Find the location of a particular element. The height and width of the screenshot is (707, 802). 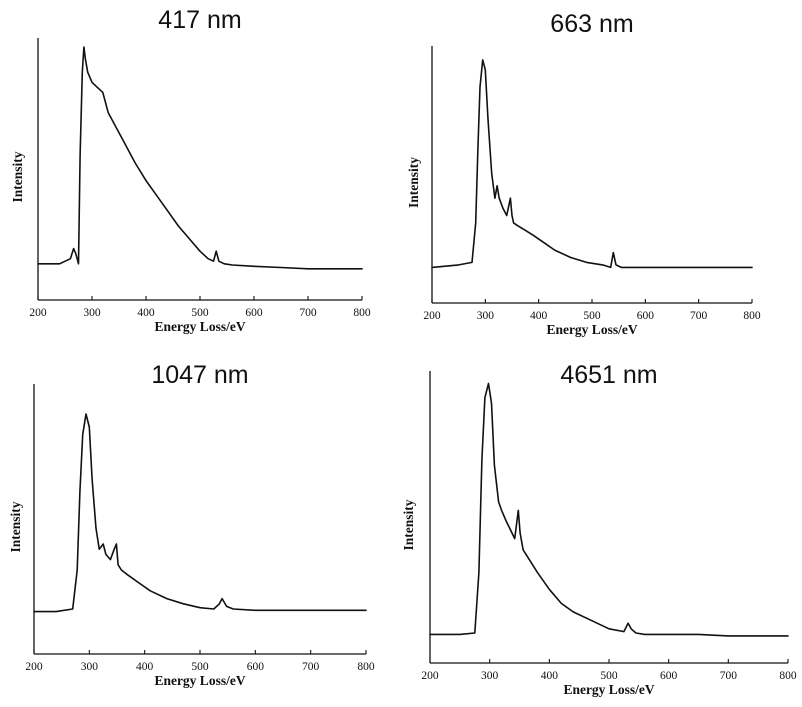

chart-title: 417 nm is located at coordinates (199, 20).